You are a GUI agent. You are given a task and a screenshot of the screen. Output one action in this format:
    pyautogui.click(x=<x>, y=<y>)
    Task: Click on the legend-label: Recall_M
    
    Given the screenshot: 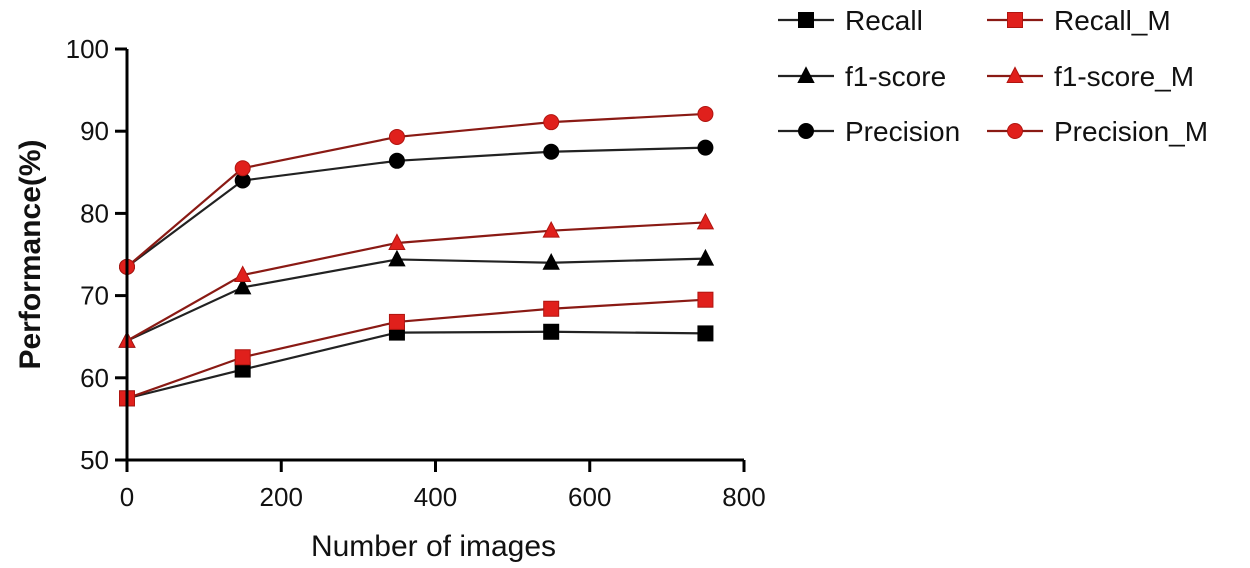 What is the action you would take?
    pyautogui.click(x=1112, y=20)
    